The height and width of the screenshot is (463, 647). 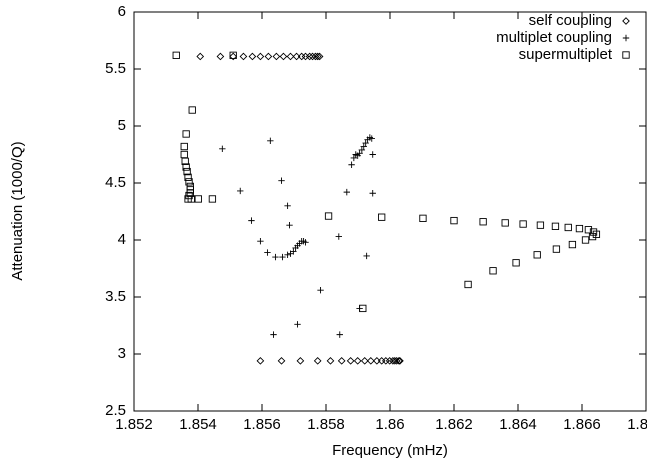 What do you see at coordinates (454, 424) in the screenshot?
I see `x-tick-label: 1.862` at bounding box center [454, 424].